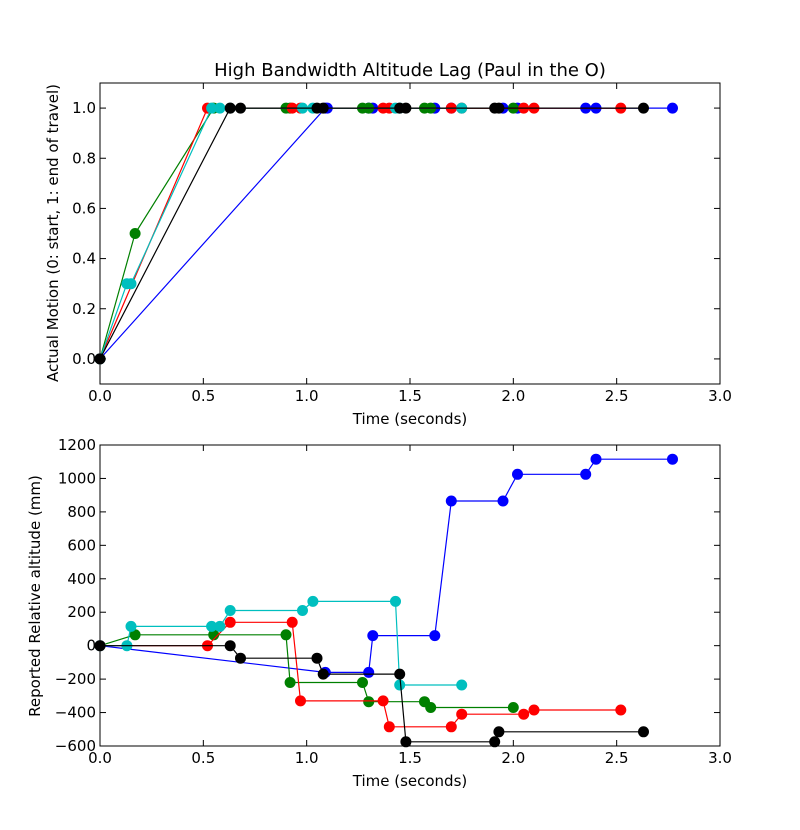 Image resolution: width=800 pixels, height=830 pixels. Describe the element at coordinates (672, 108) in the screenshot. I see `motion-blue-point` at that location.